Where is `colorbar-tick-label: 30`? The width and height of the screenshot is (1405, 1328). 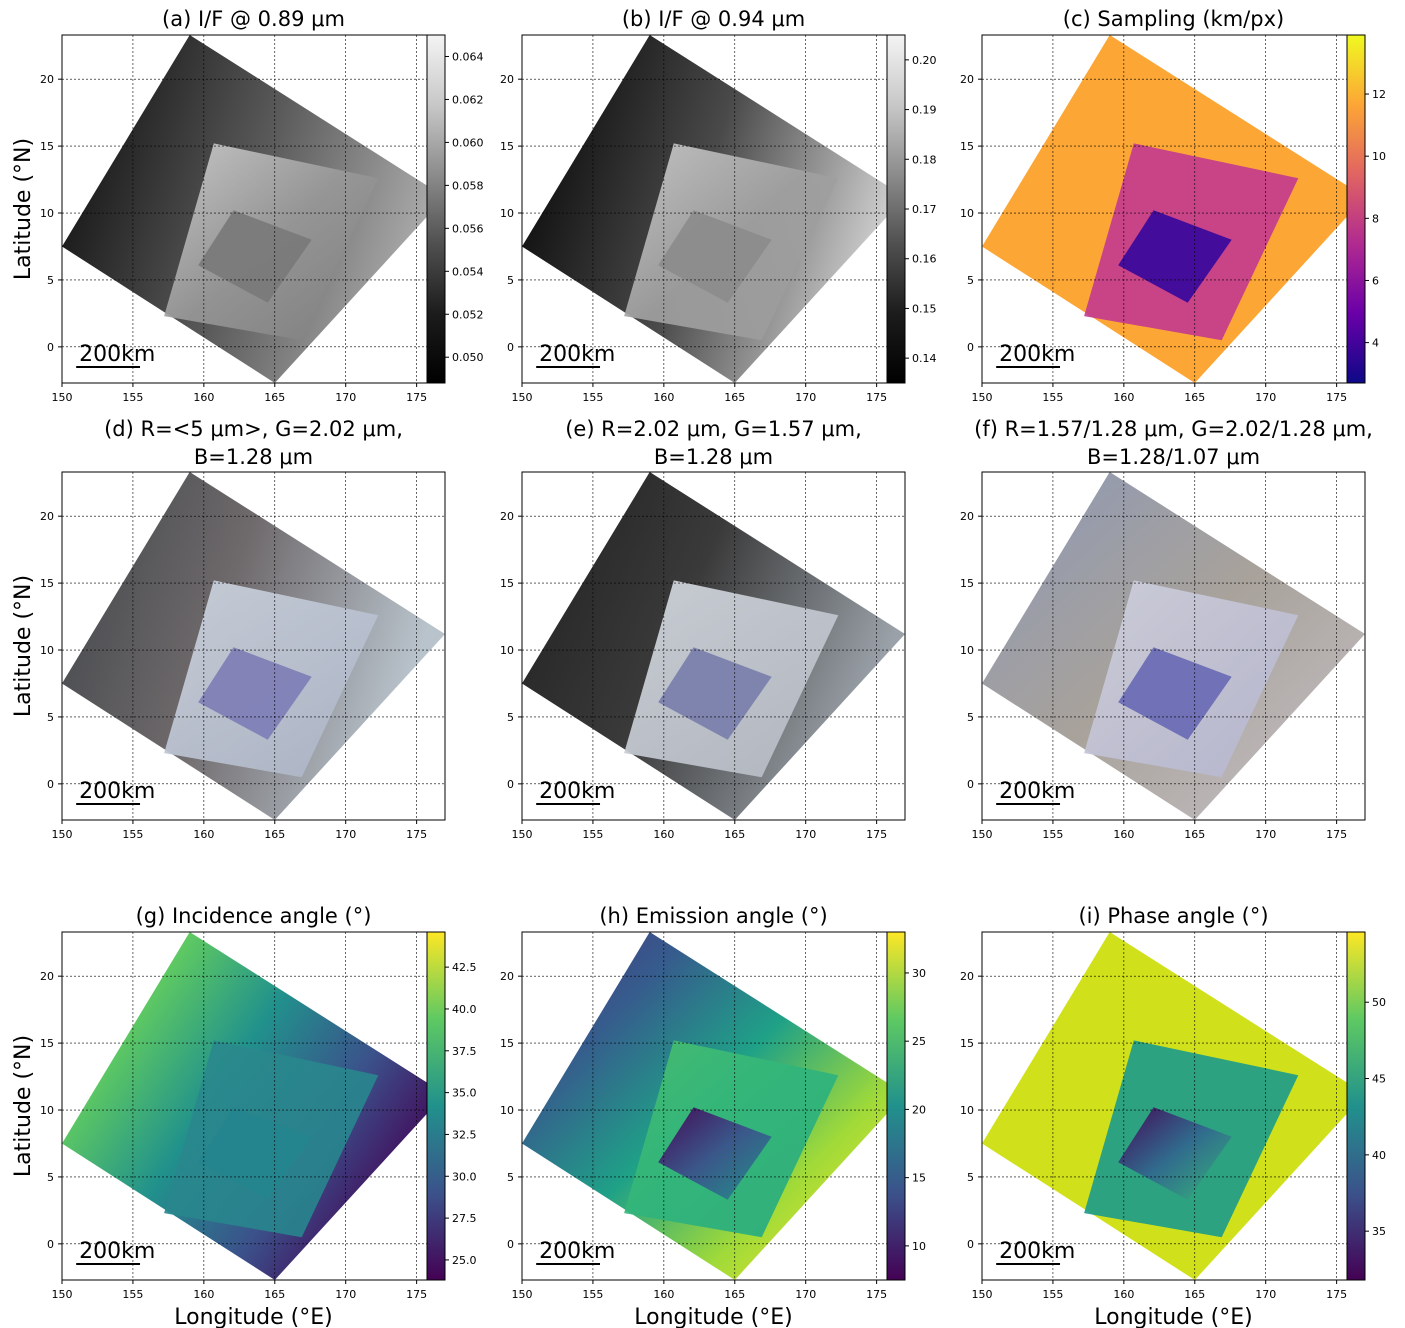 colorbar-tick-label: 30 is located at coordinates (919, 973).